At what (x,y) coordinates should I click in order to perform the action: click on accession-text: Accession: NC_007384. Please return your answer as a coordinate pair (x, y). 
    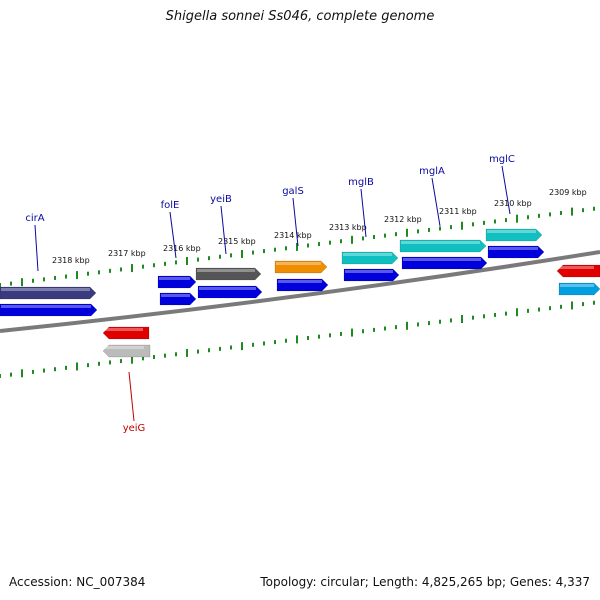
    Looking at the image, I should click on (77, 582).